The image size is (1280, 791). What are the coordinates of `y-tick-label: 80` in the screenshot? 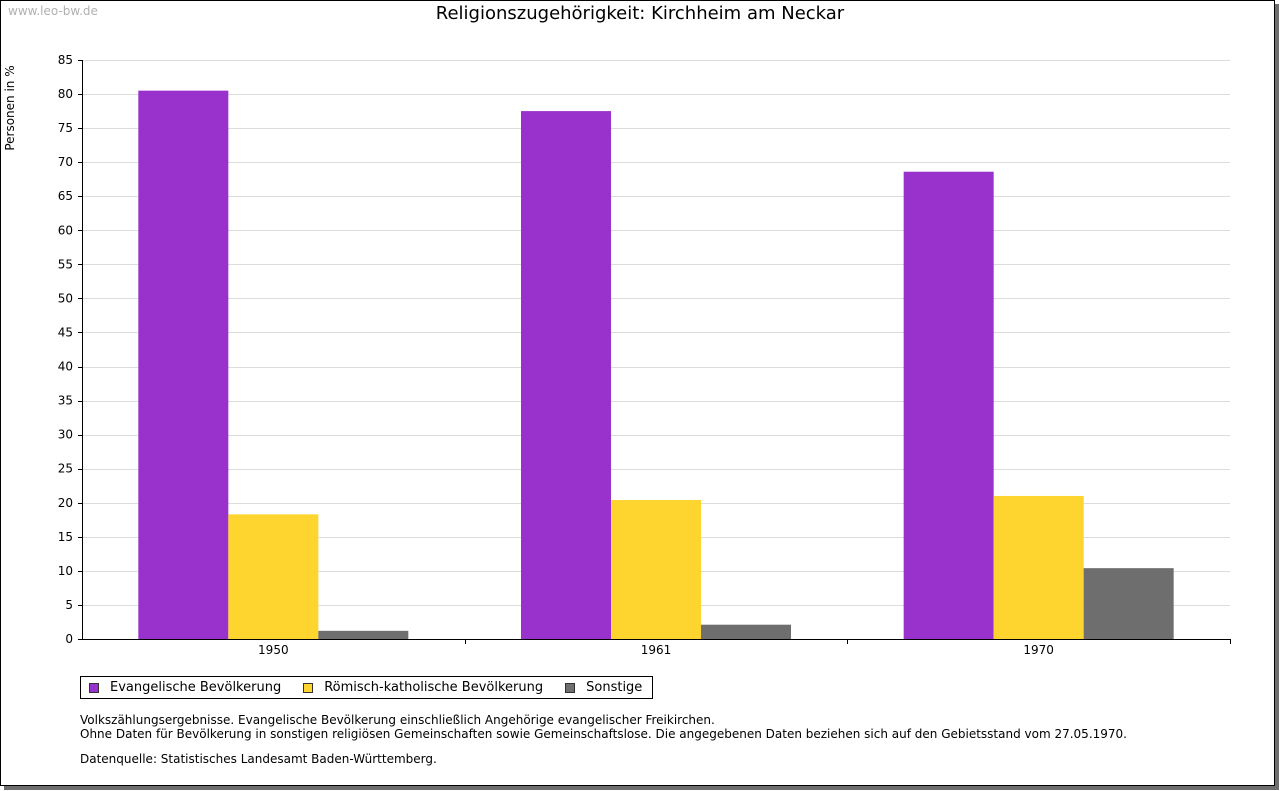 It's located at (65, 94).